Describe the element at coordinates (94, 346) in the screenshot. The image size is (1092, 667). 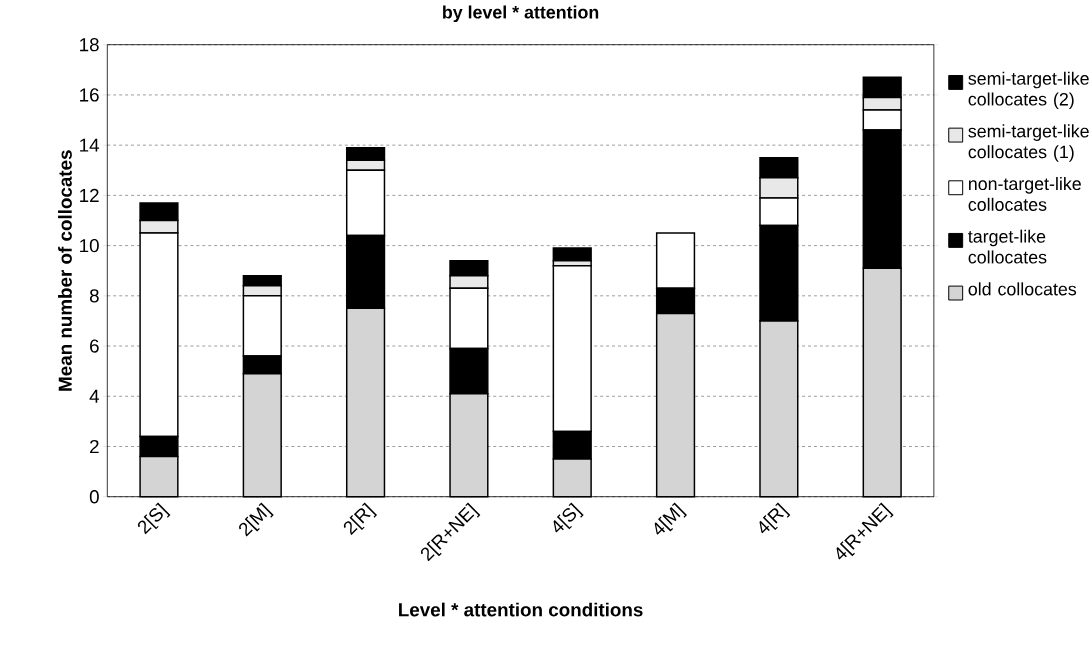
I see `y-tick-label: 6` at that location.